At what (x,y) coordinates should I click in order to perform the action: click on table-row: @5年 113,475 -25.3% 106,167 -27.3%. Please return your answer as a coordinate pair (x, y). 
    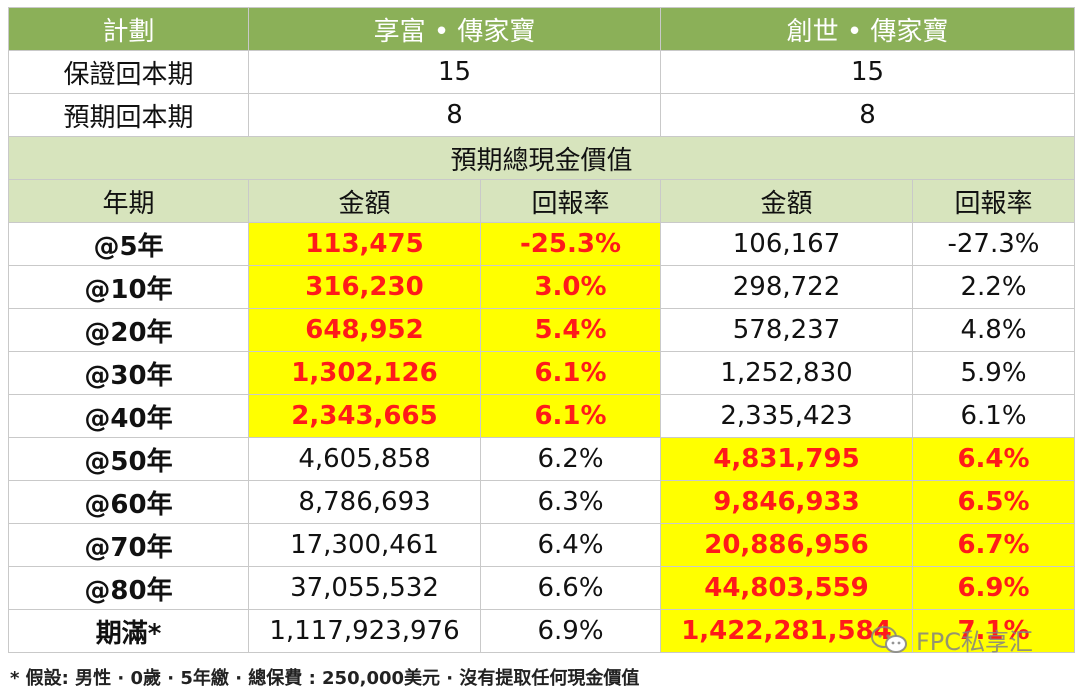
    Looking at the image, I should click on (541, 244).